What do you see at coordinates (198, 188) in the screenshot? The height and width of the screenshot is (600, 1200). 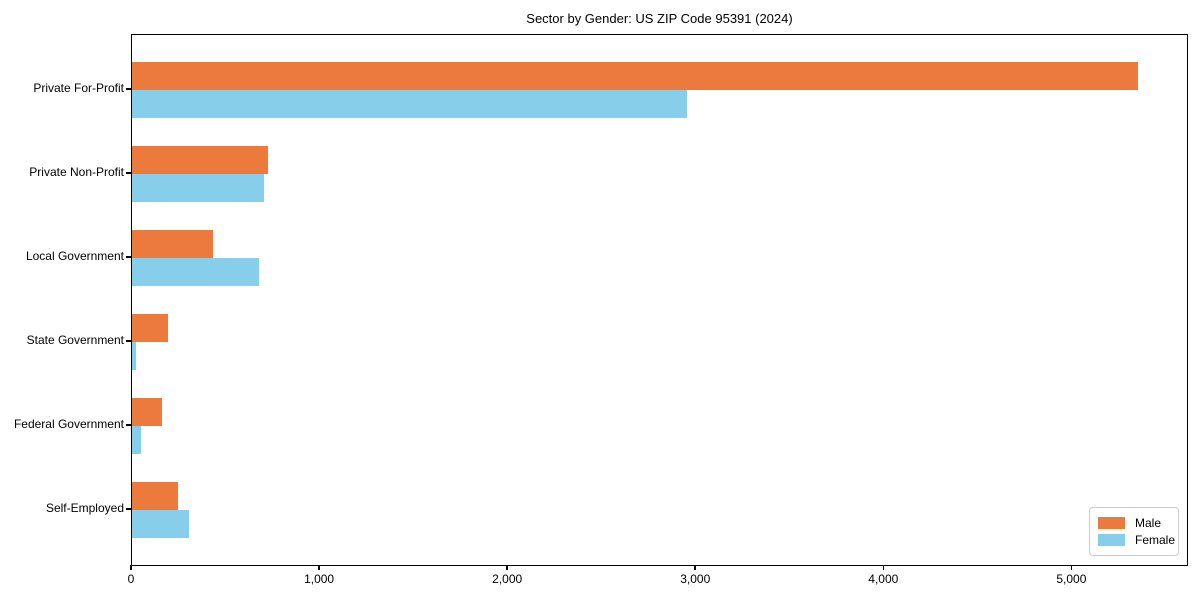 I see `bar-female-private-non-profit` at bounding box center [198, 188].